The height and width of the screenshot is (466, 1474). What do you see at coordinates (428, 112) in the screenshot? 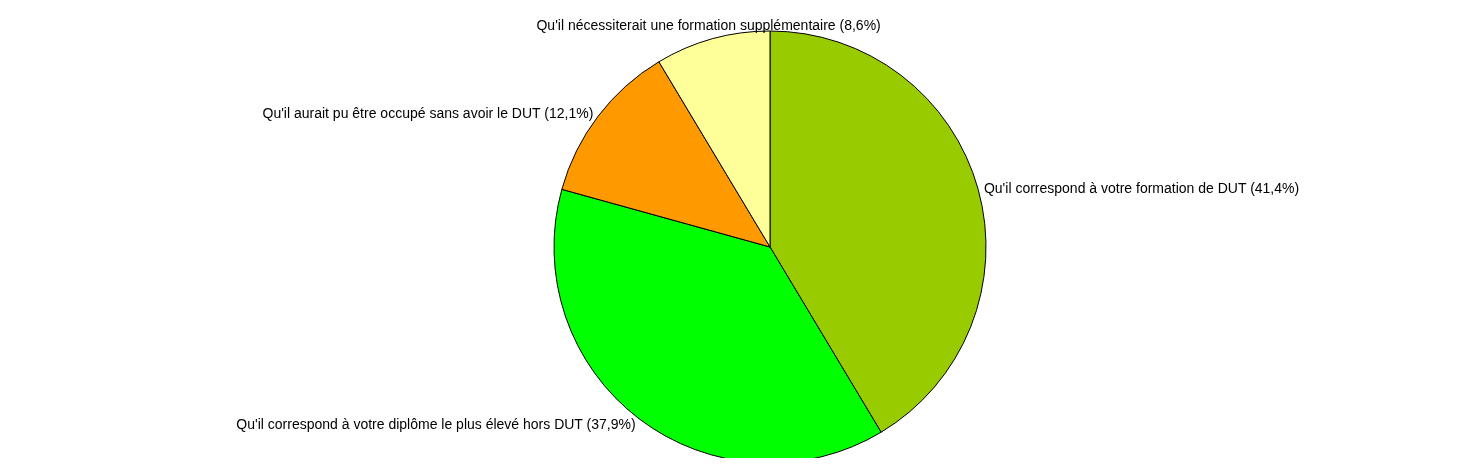
I see `slice-label: Qu'il aurait pu être occupé sans avoir le DUT (12,1%)` at bounding box center [428, 112].